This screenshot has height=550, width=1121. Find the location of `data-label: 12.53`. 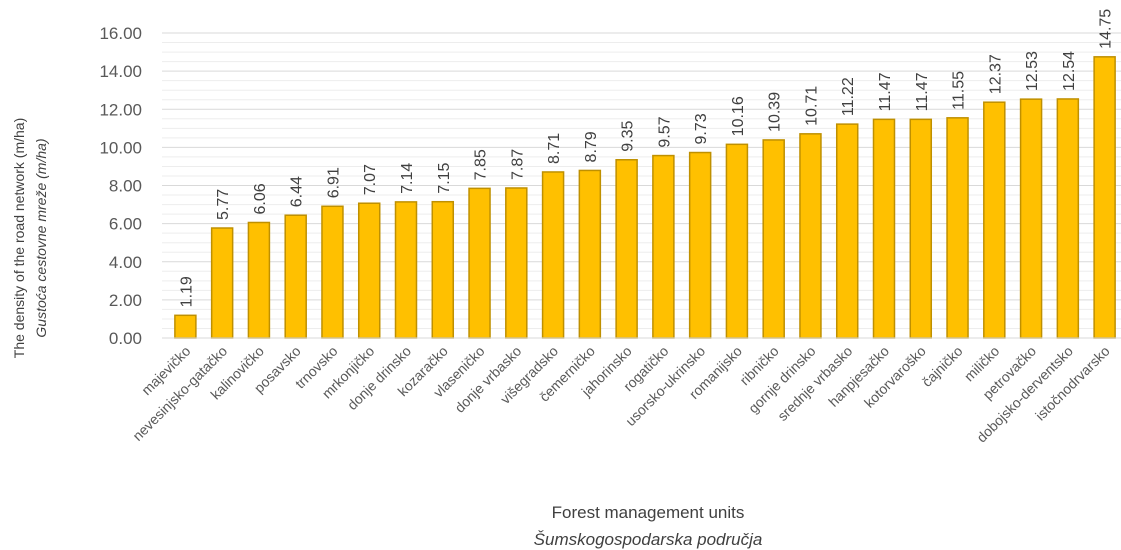

data-label: 12.53 is located at coordinates (1032, 71).